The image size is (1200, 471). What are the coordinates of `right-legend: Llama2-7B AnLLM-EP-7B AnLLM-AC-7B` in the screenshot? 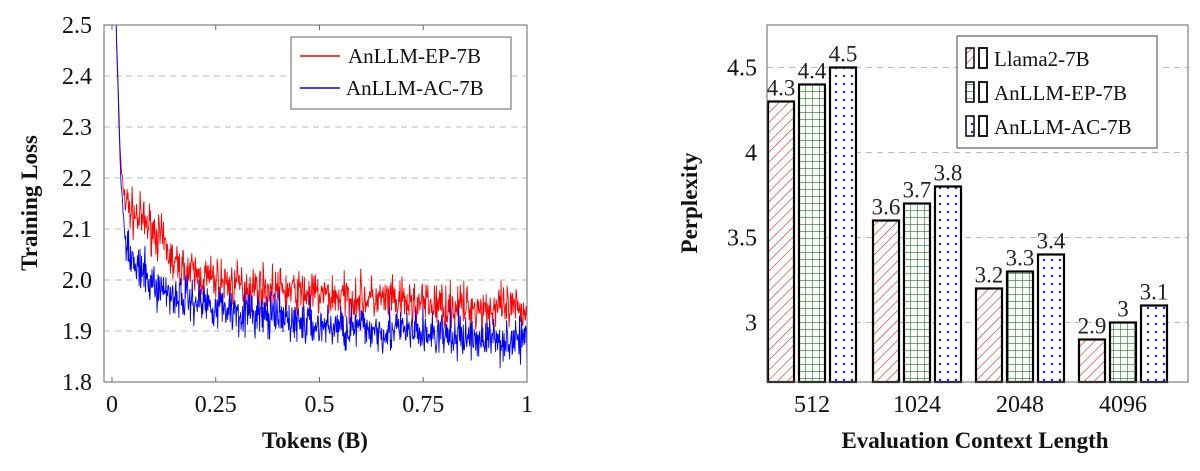 It's located at (1057, 92).